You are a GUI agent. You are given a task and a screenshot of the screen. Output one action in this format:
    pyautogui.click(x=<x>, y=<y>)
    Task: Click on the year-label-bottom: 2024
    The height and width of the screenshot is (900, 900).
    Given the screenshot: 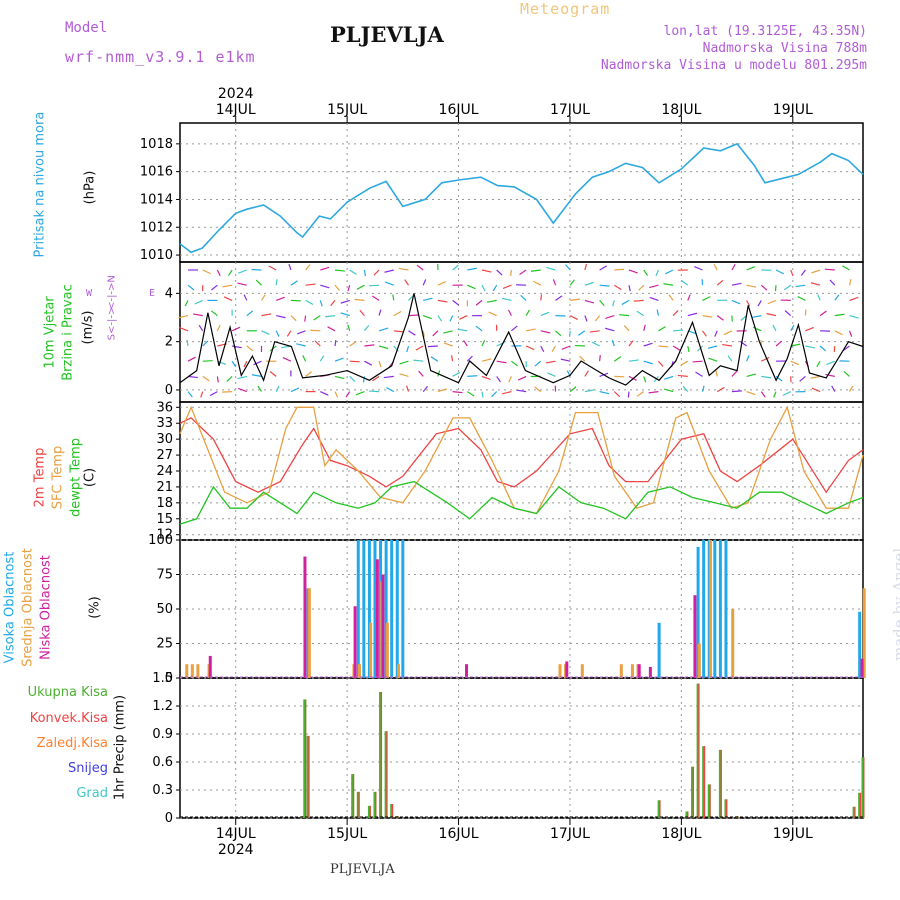 What is the action you would take?
    pyautogui.click(x=236, y=850)
    